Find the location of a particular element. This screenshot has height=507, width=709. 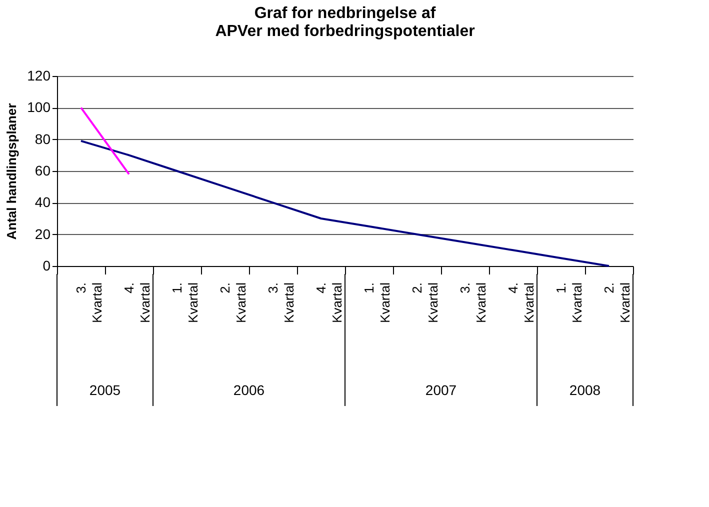

y-tick-label: 60 is located at coordinates (42, 170).